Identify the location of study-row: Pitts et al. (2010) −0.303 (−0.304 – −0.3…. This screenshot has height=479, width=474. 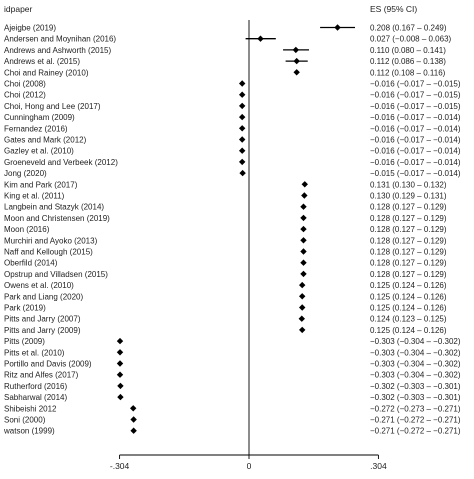
(232, 352).